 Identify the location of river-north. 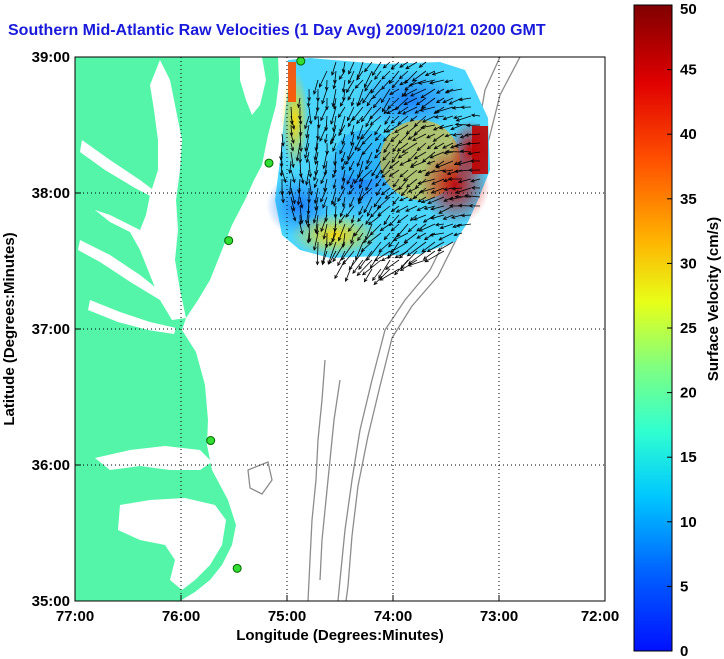
(120, 170).